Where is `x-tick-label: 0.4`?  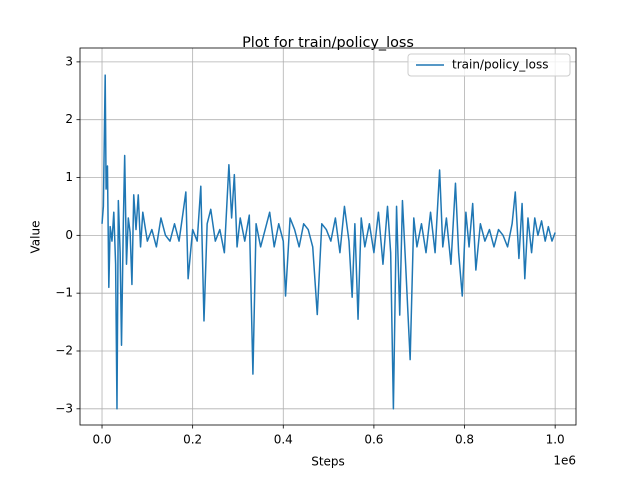
x-tick-label: 0.4 is located at coordinates (283, 440).